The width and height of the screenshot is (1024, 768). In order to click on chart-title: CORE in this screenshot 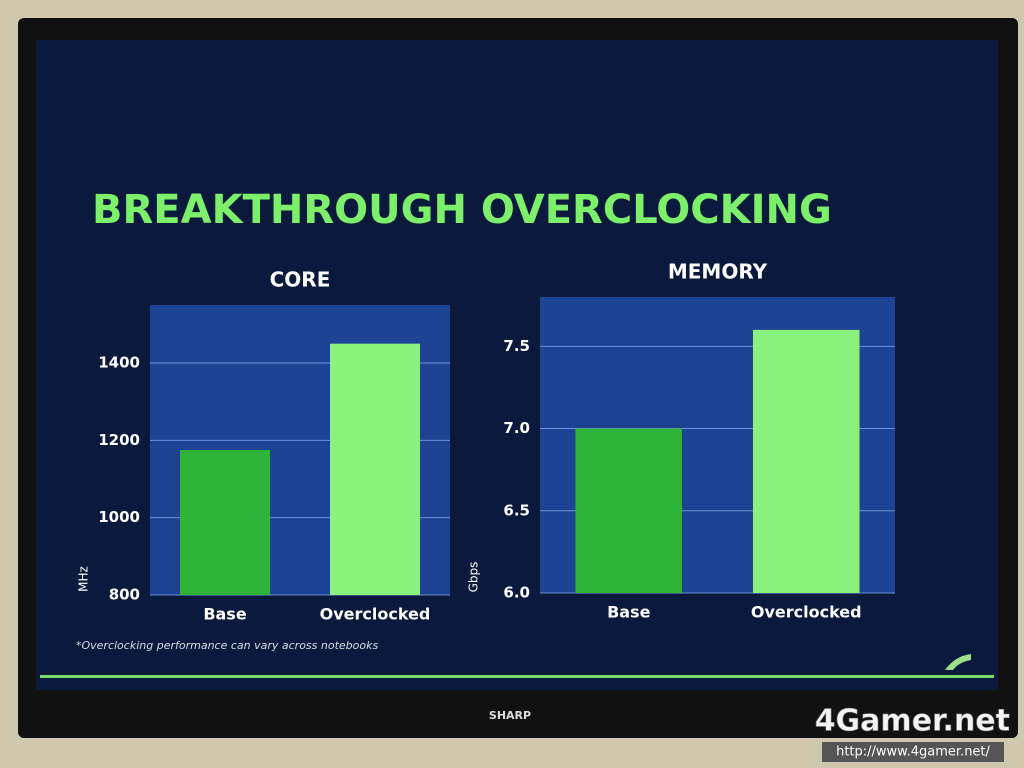, I will do `click(300, 280)`.